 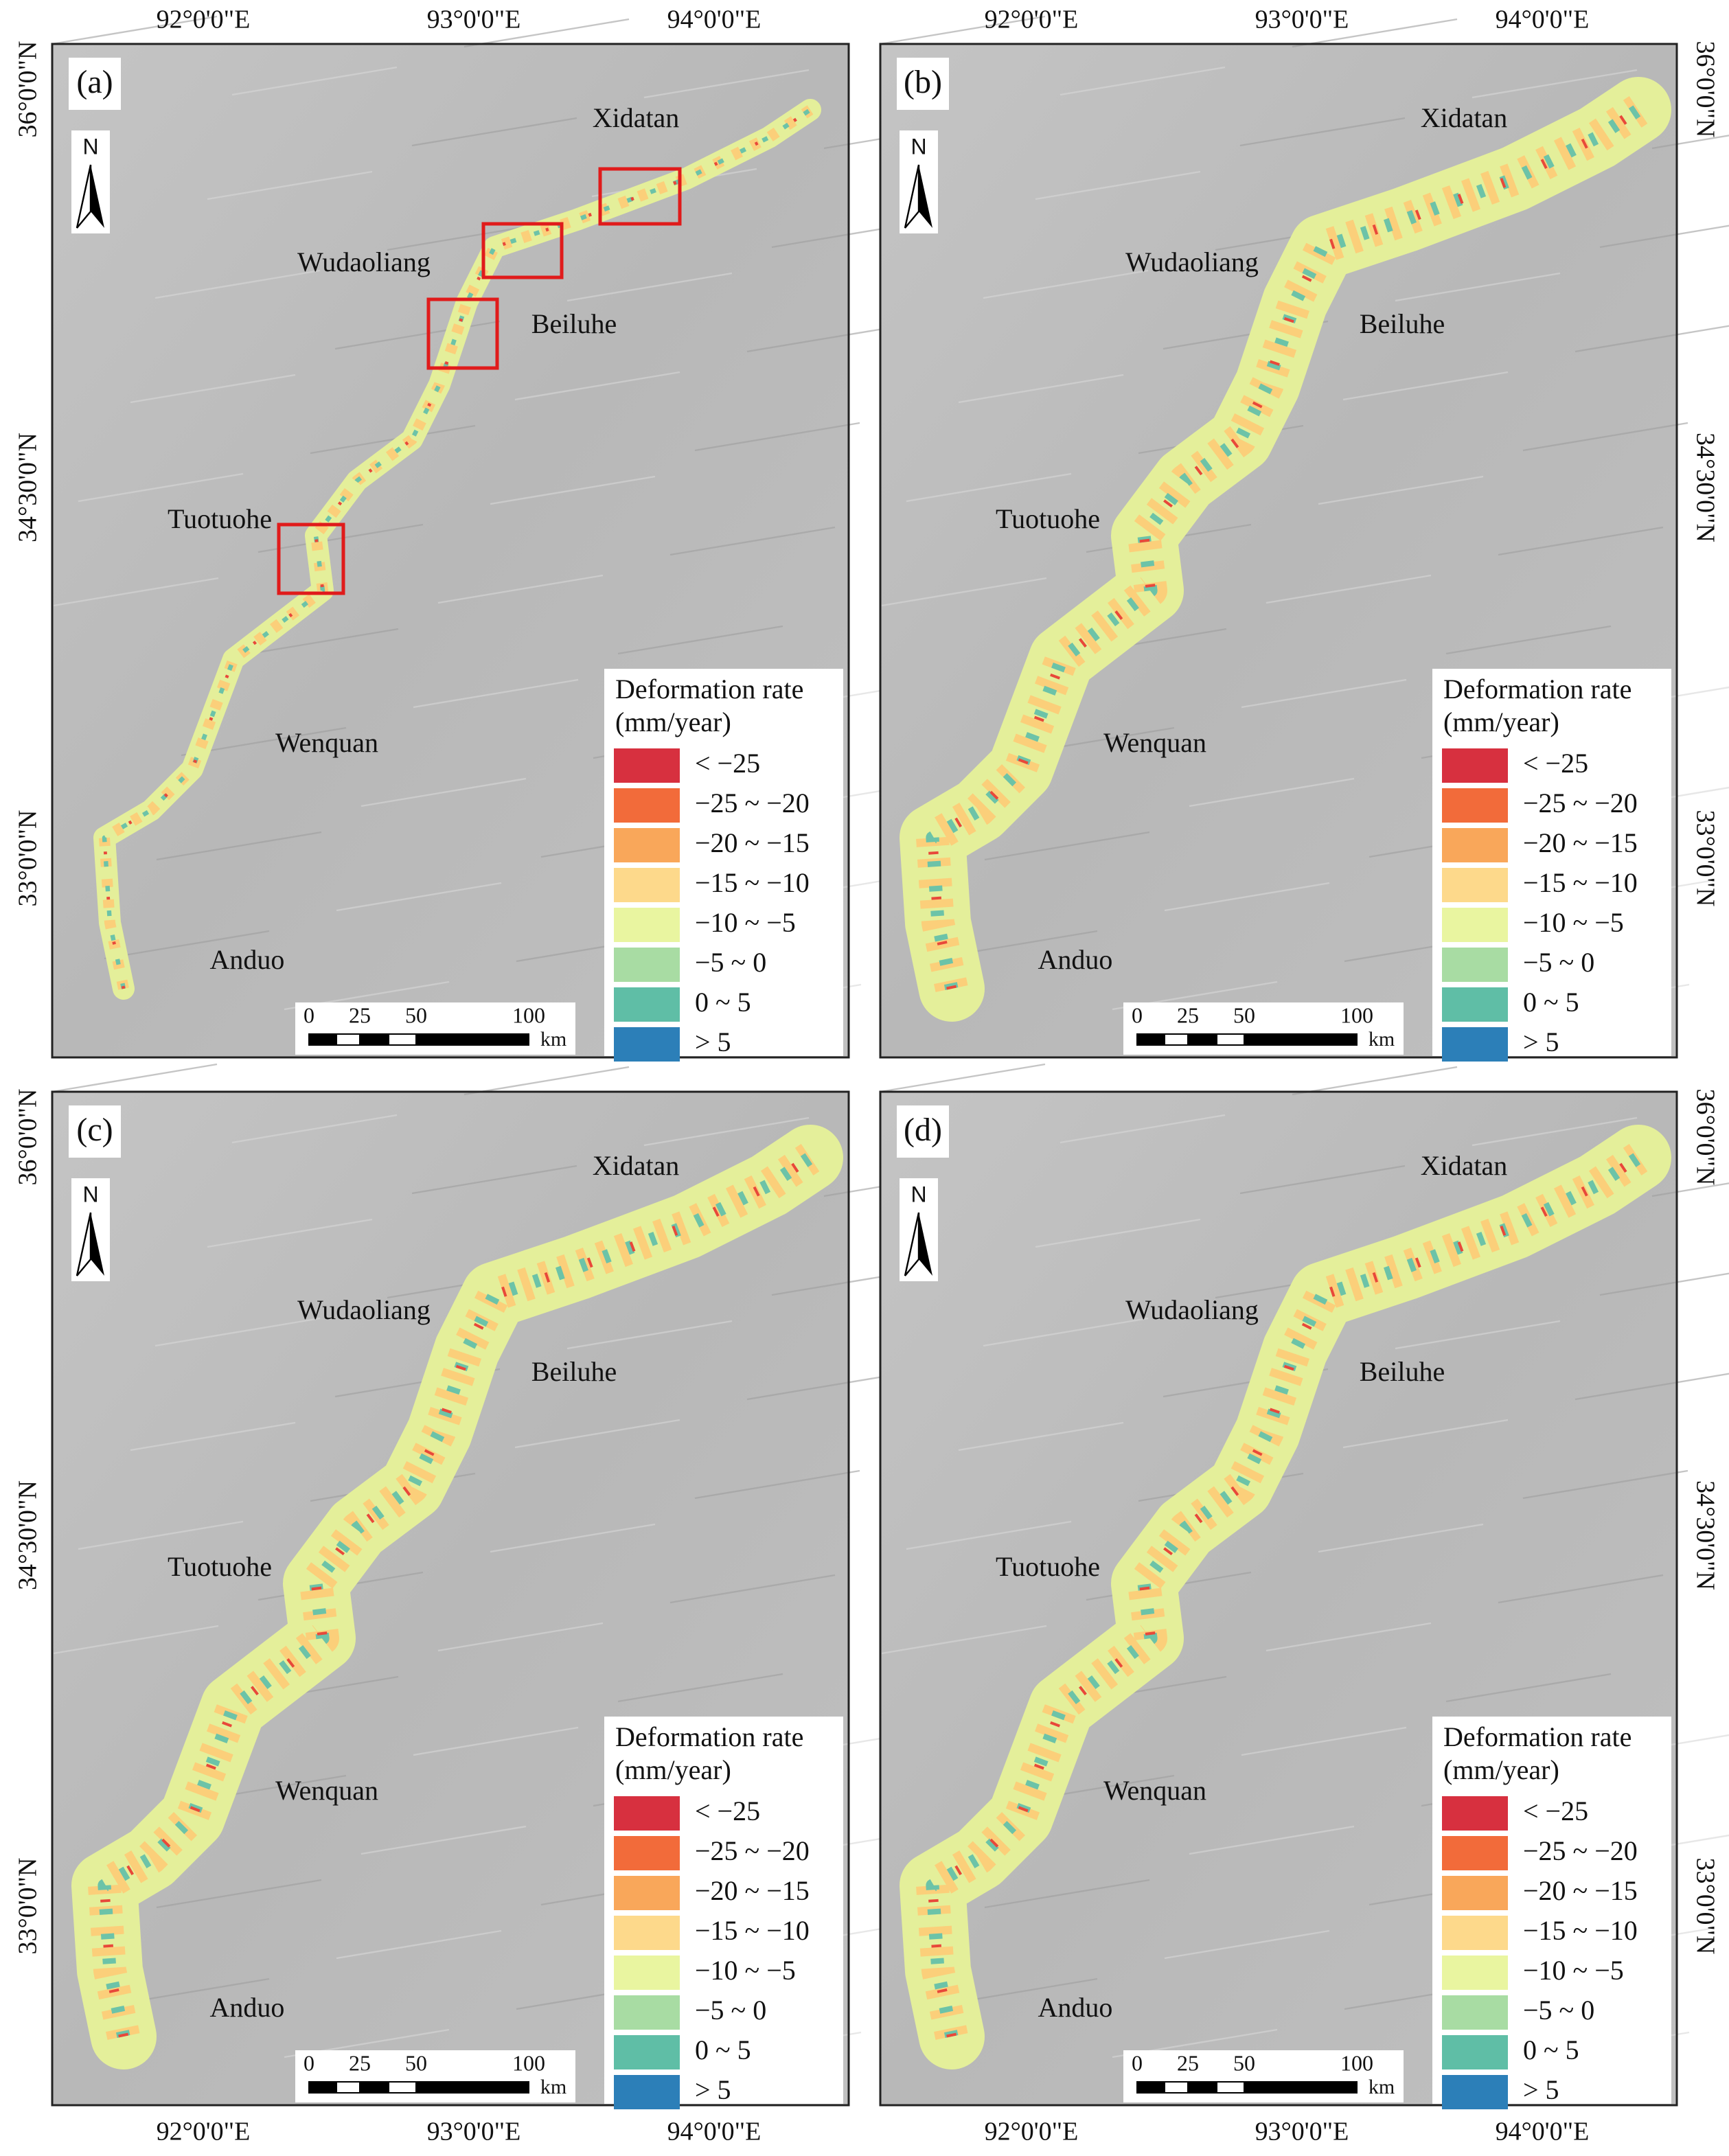 I want to click on legend-label: −5 ~ 0, so click(x=730, y=962).